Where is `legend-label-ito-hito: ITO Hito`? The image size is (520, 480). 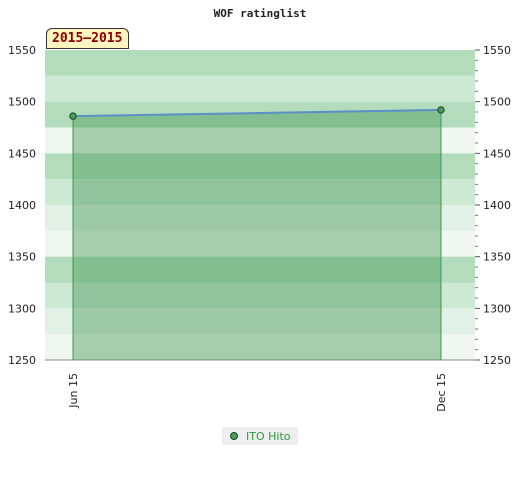 legend-label-ito-hito: ITO Hito is located at coordinates (268, 436).